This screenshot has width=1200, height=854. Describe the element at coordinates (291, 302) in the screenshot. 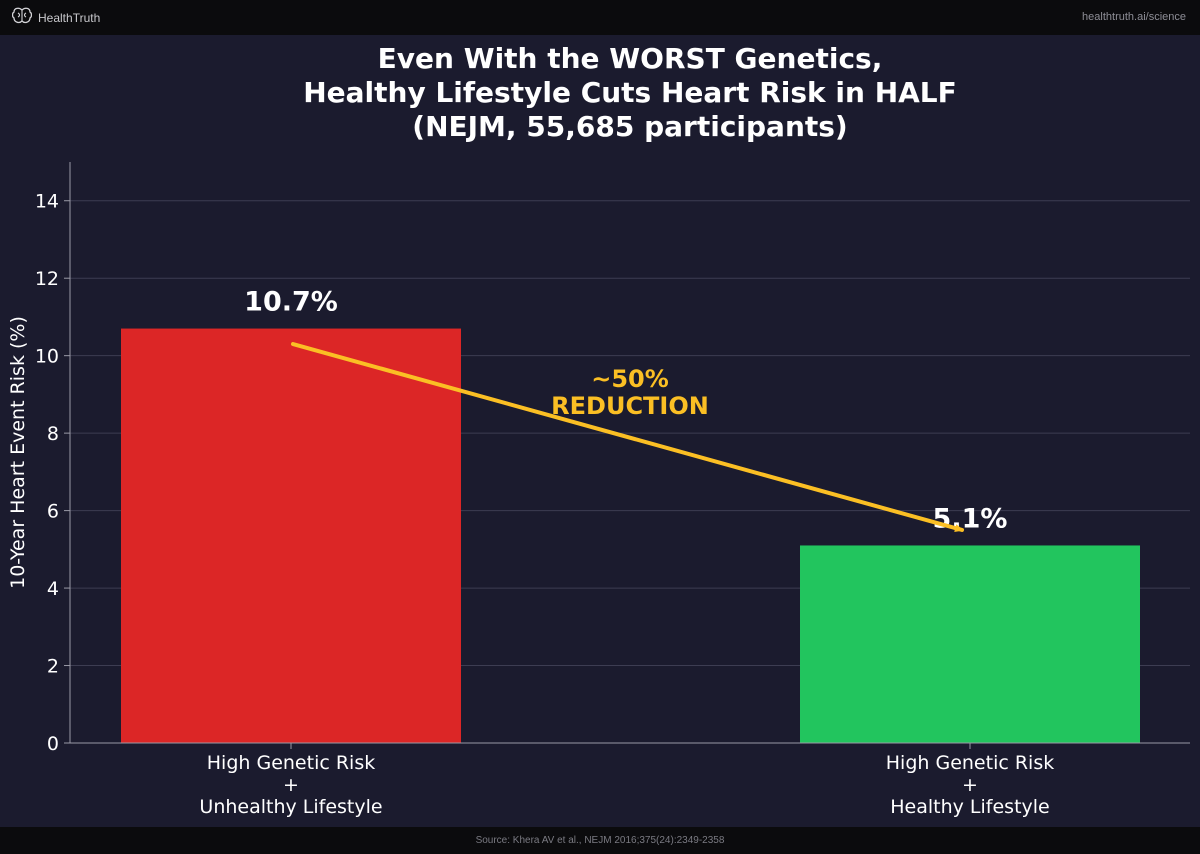

I see `value-label-1: 10.7%` at that location.